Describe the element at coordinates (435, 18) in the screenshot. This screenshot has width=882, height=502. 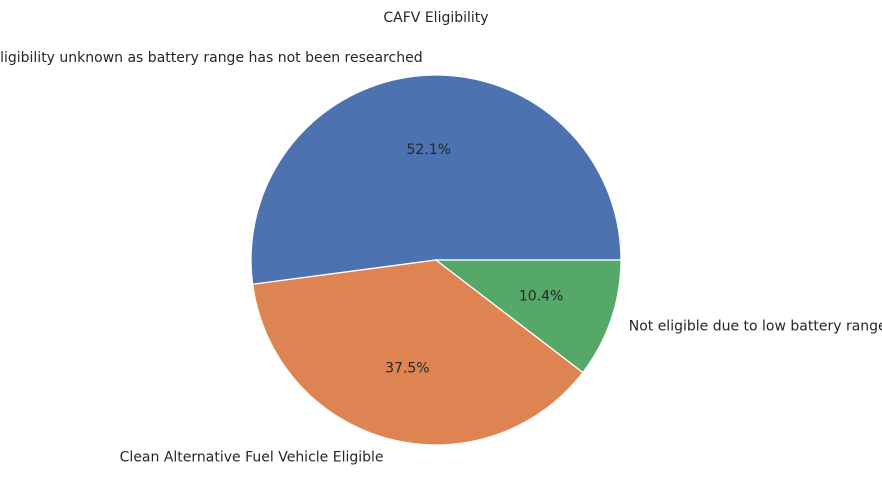
I see `chart-title: CAFV Eligibility` at that location.